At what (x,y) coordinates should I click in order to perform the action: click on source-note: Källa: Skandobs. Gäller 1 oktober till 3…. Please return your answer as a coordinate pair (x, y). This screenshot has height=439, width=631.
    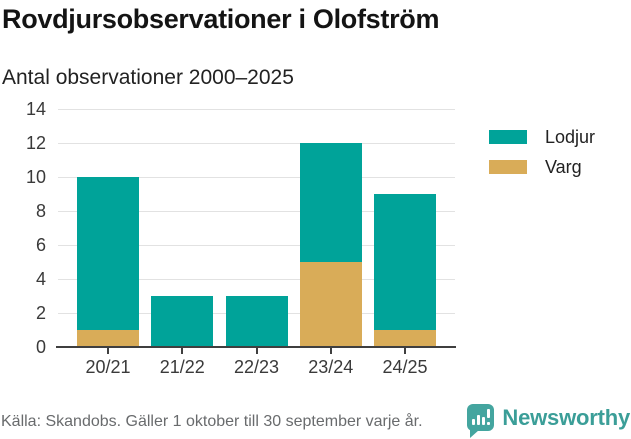
    Looking at the image, I should click on (212, 421).